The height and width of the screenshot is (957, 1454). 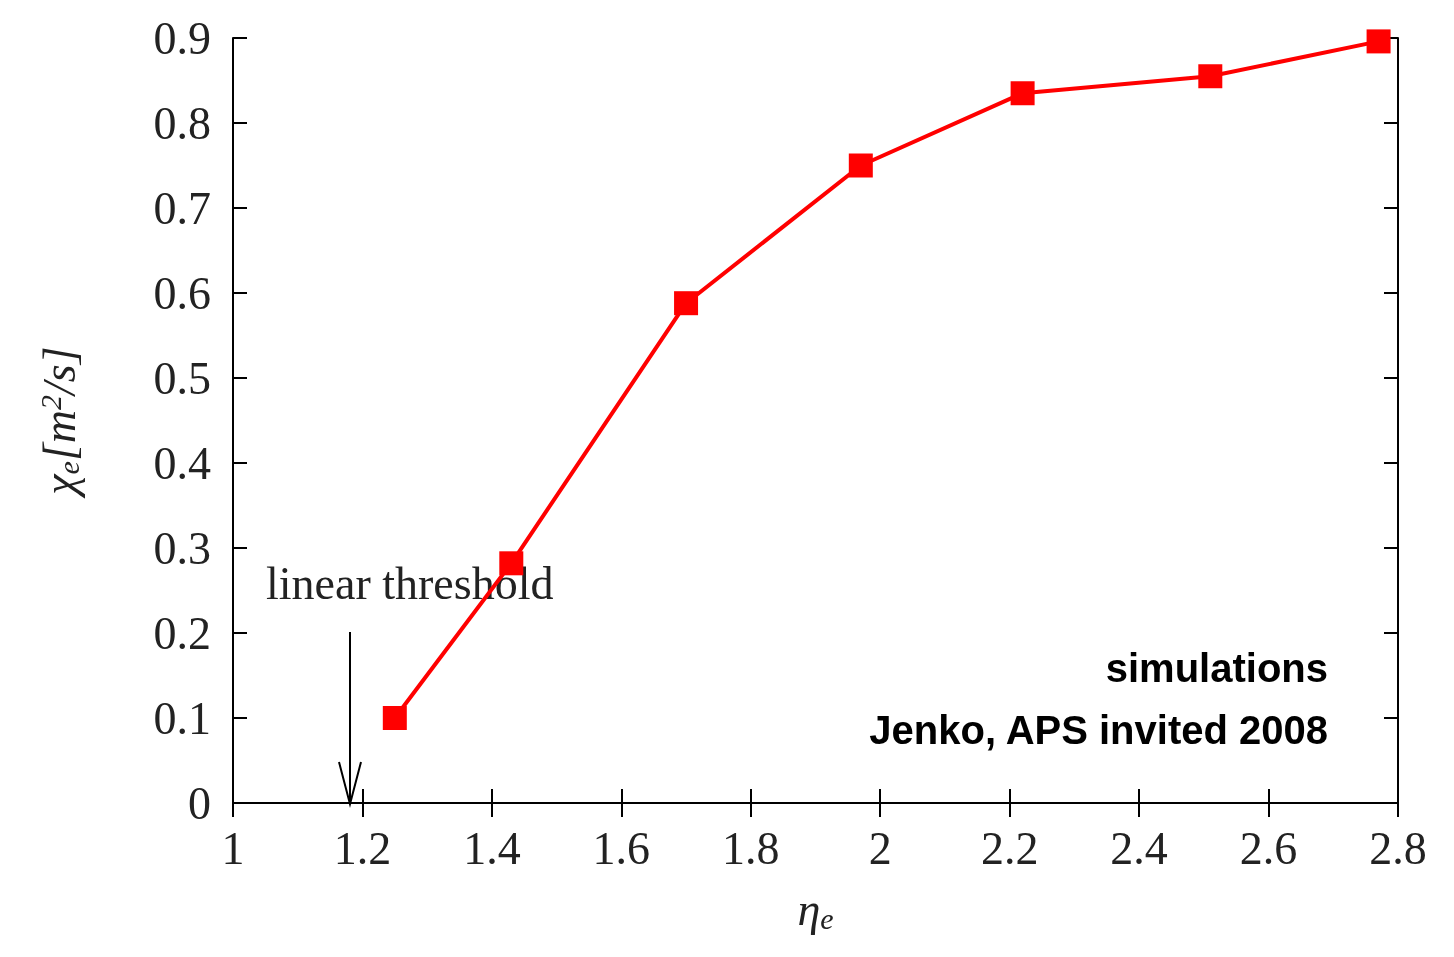 I want to click on x-tick-label: 1.6, so click(x=621, y=848).